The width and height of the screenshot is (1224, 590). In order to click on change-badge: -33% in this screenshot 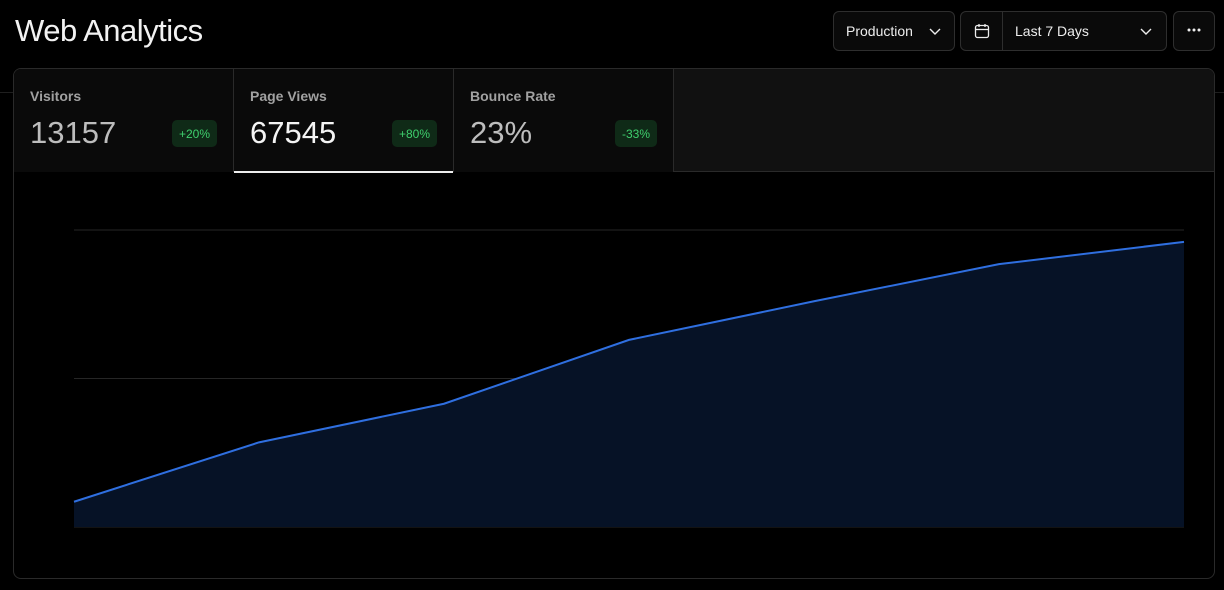, I will do `click(635, 133)`.